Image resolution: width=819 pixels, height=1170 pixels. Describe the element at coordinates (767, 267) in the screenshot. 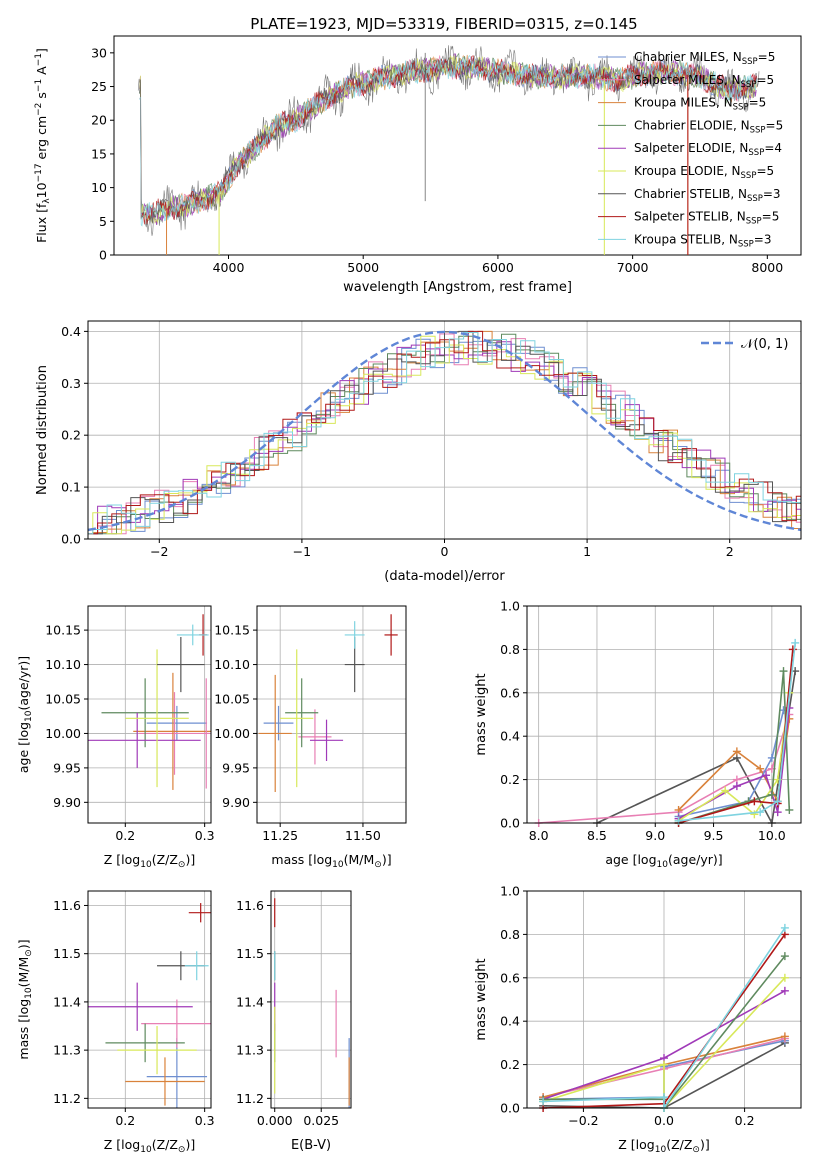

I see `x-tick-label: 8000` at that location.